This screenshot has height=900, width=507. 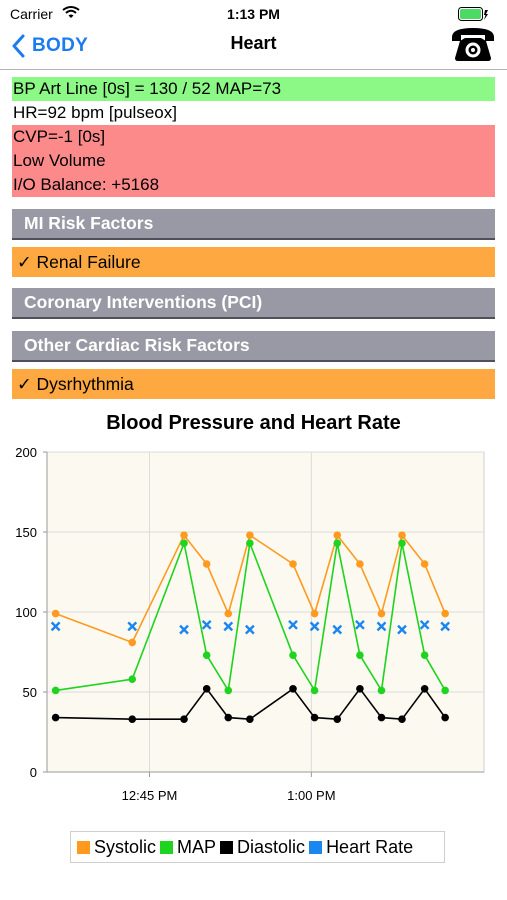 What do you see at coordinates (253, 346) in the screenshot?
I see `section-other-cardiac-risk-factors: Other Cardiac Risk Factors` at bounding box center [253, 346].